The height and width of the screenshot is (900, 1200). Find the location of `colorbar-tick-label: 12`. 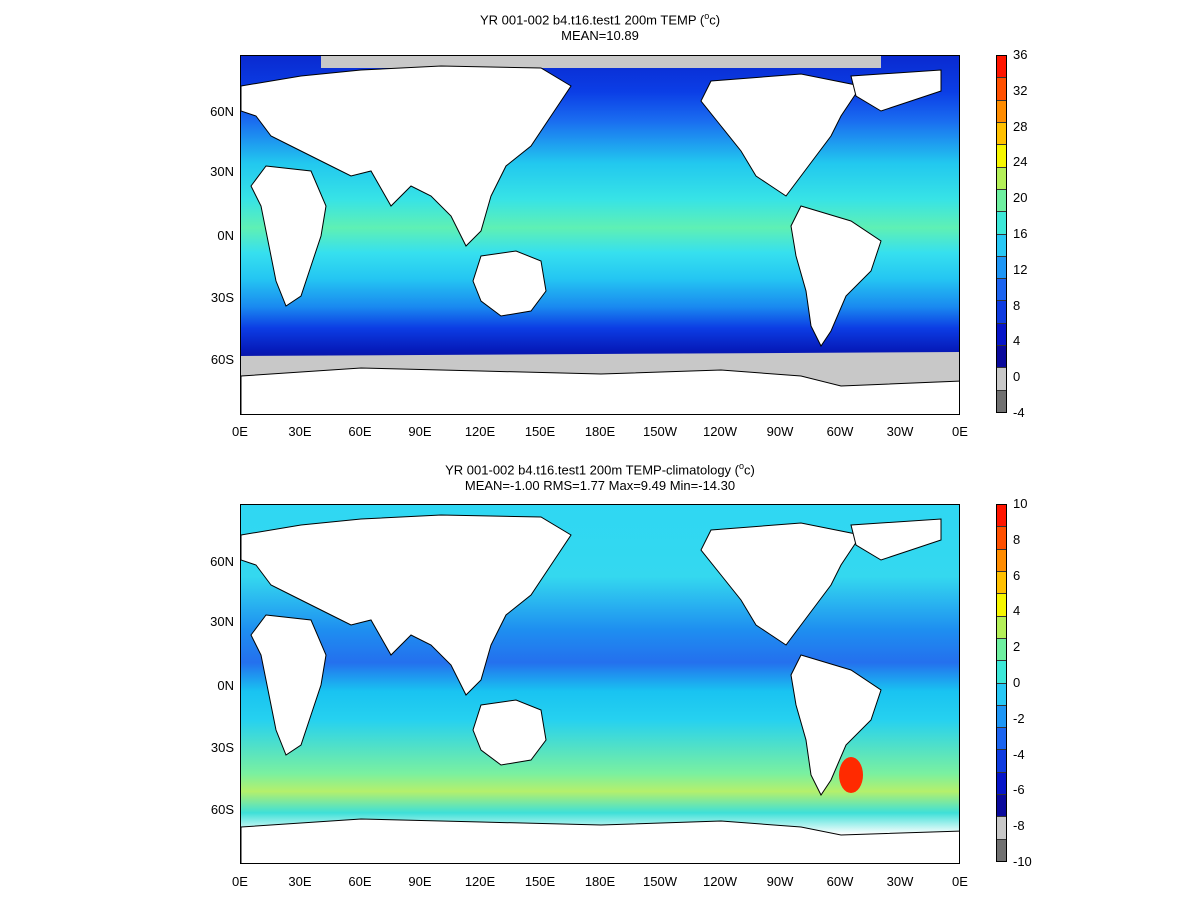

colorbar-tick-label: 12 is located at coordinates (1020, 269).